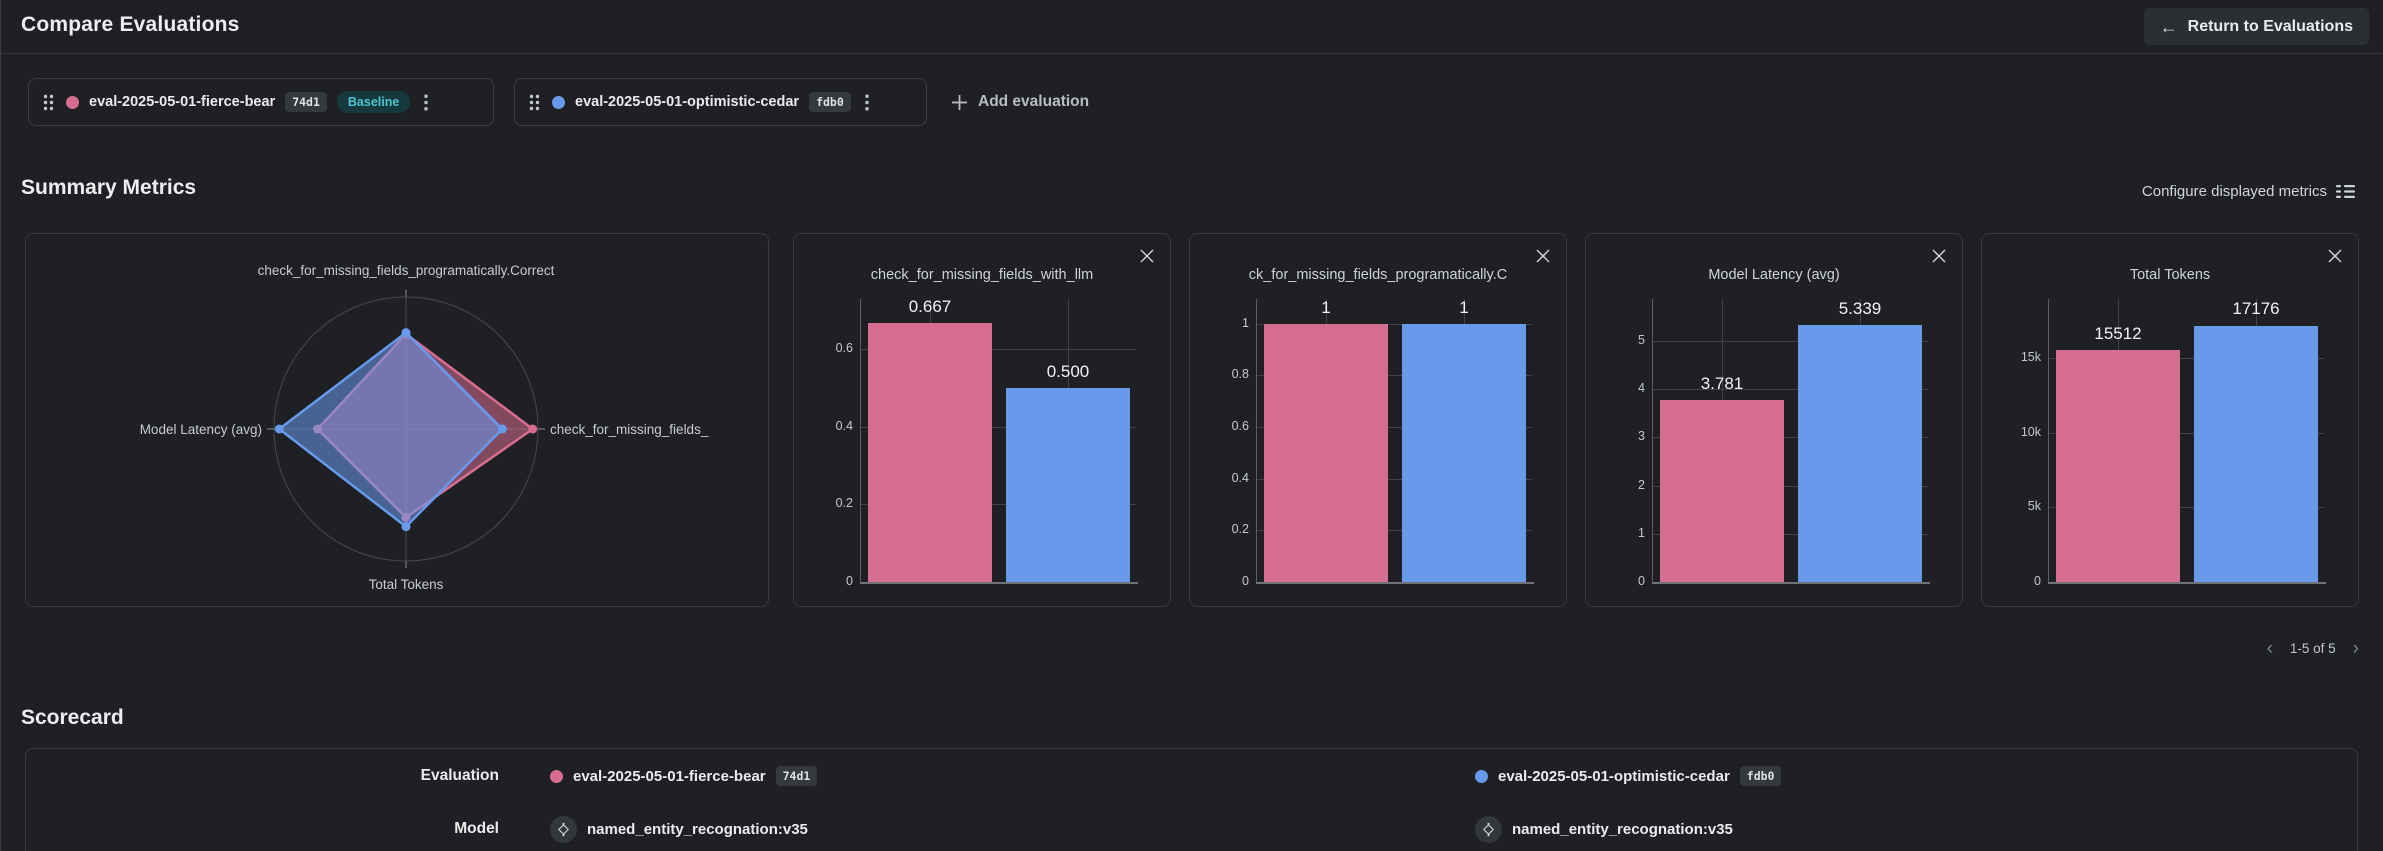 The height and width of the screenshot is (851, 2383). I want to click on bar-value-label: 15512, so click(2118, 334).